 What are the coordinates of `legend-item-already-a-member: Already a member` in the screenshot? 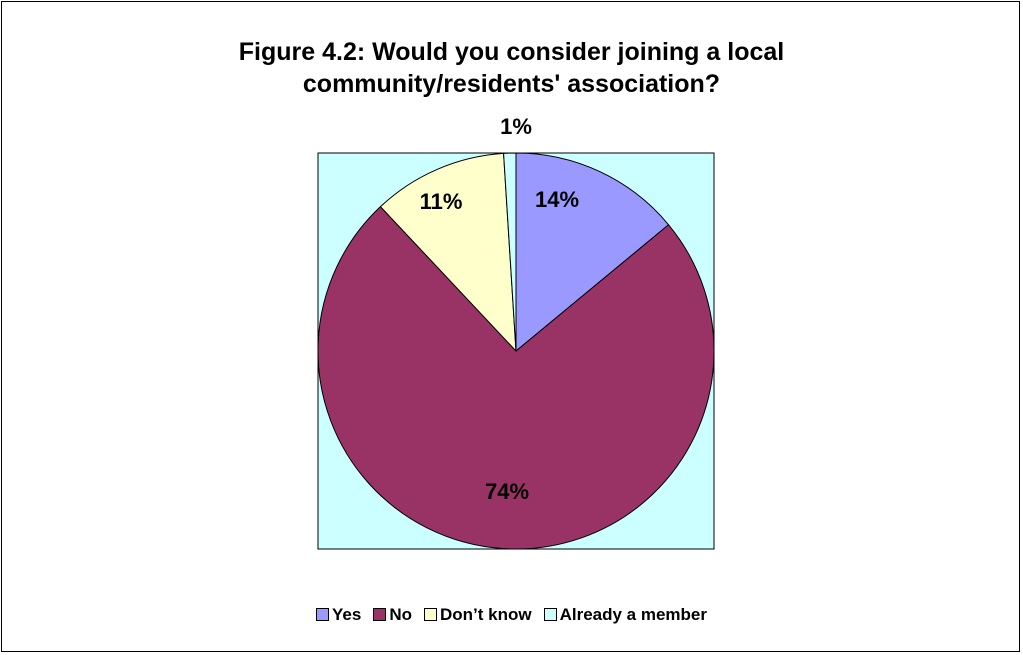 It's located at (625, 614).